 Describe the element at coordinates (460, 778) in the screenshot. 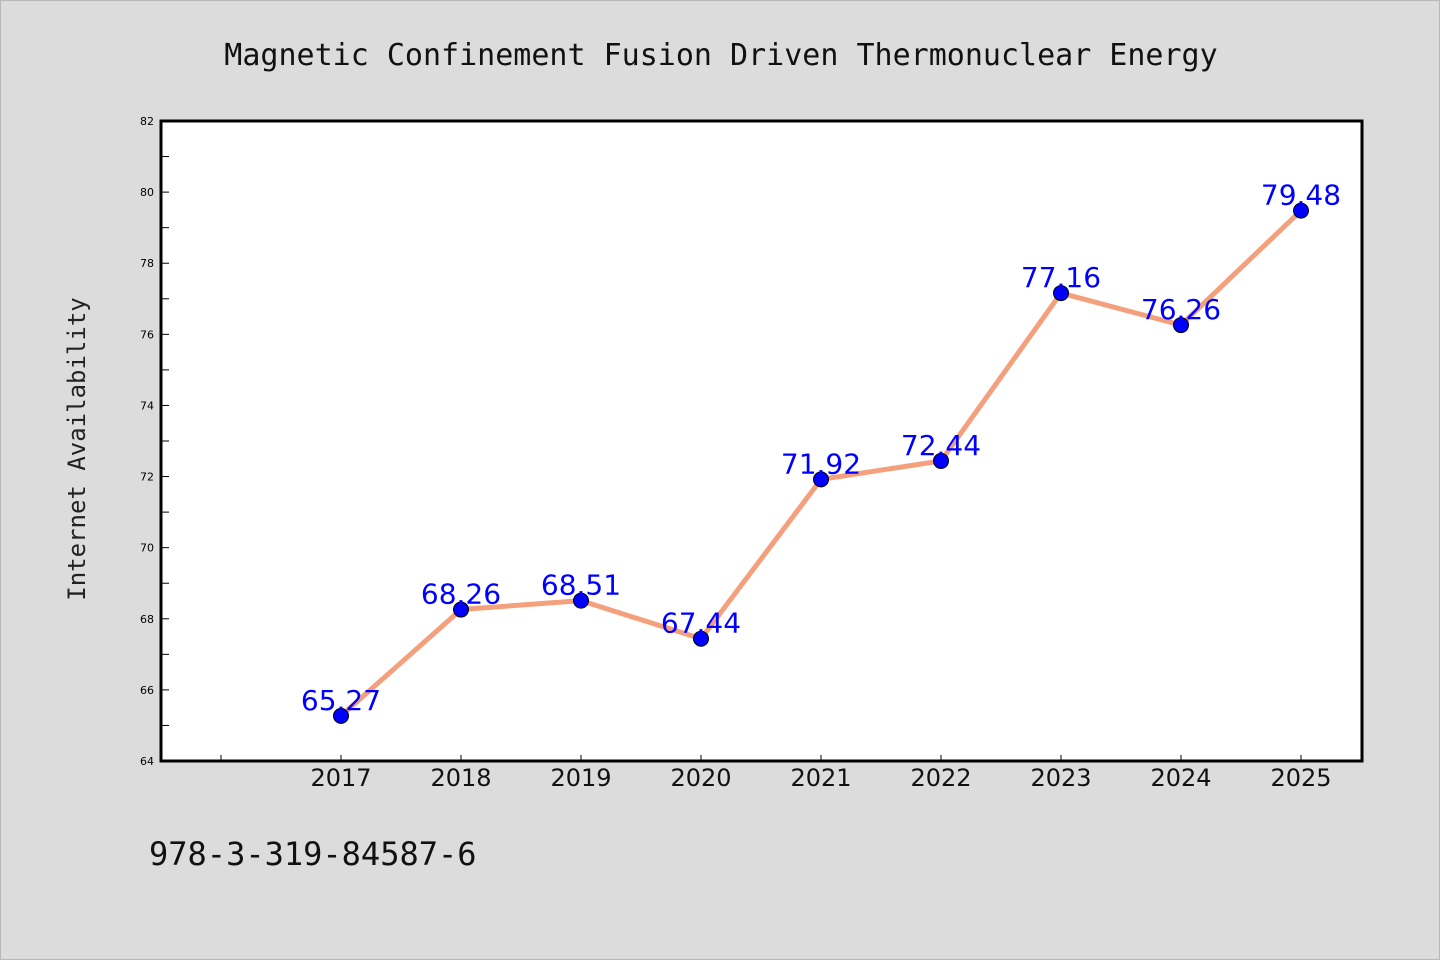

I see `x-tick-label: 2018` at that location.